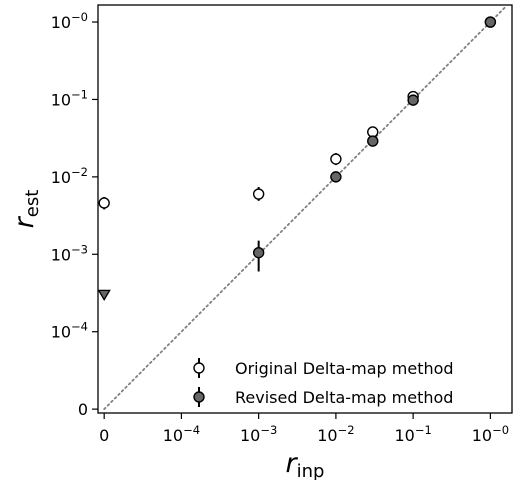 The height and width of the screenshot is (480, 514). I want to click on x-tick-label-1: 10⁻⁴, so click(181, 434).